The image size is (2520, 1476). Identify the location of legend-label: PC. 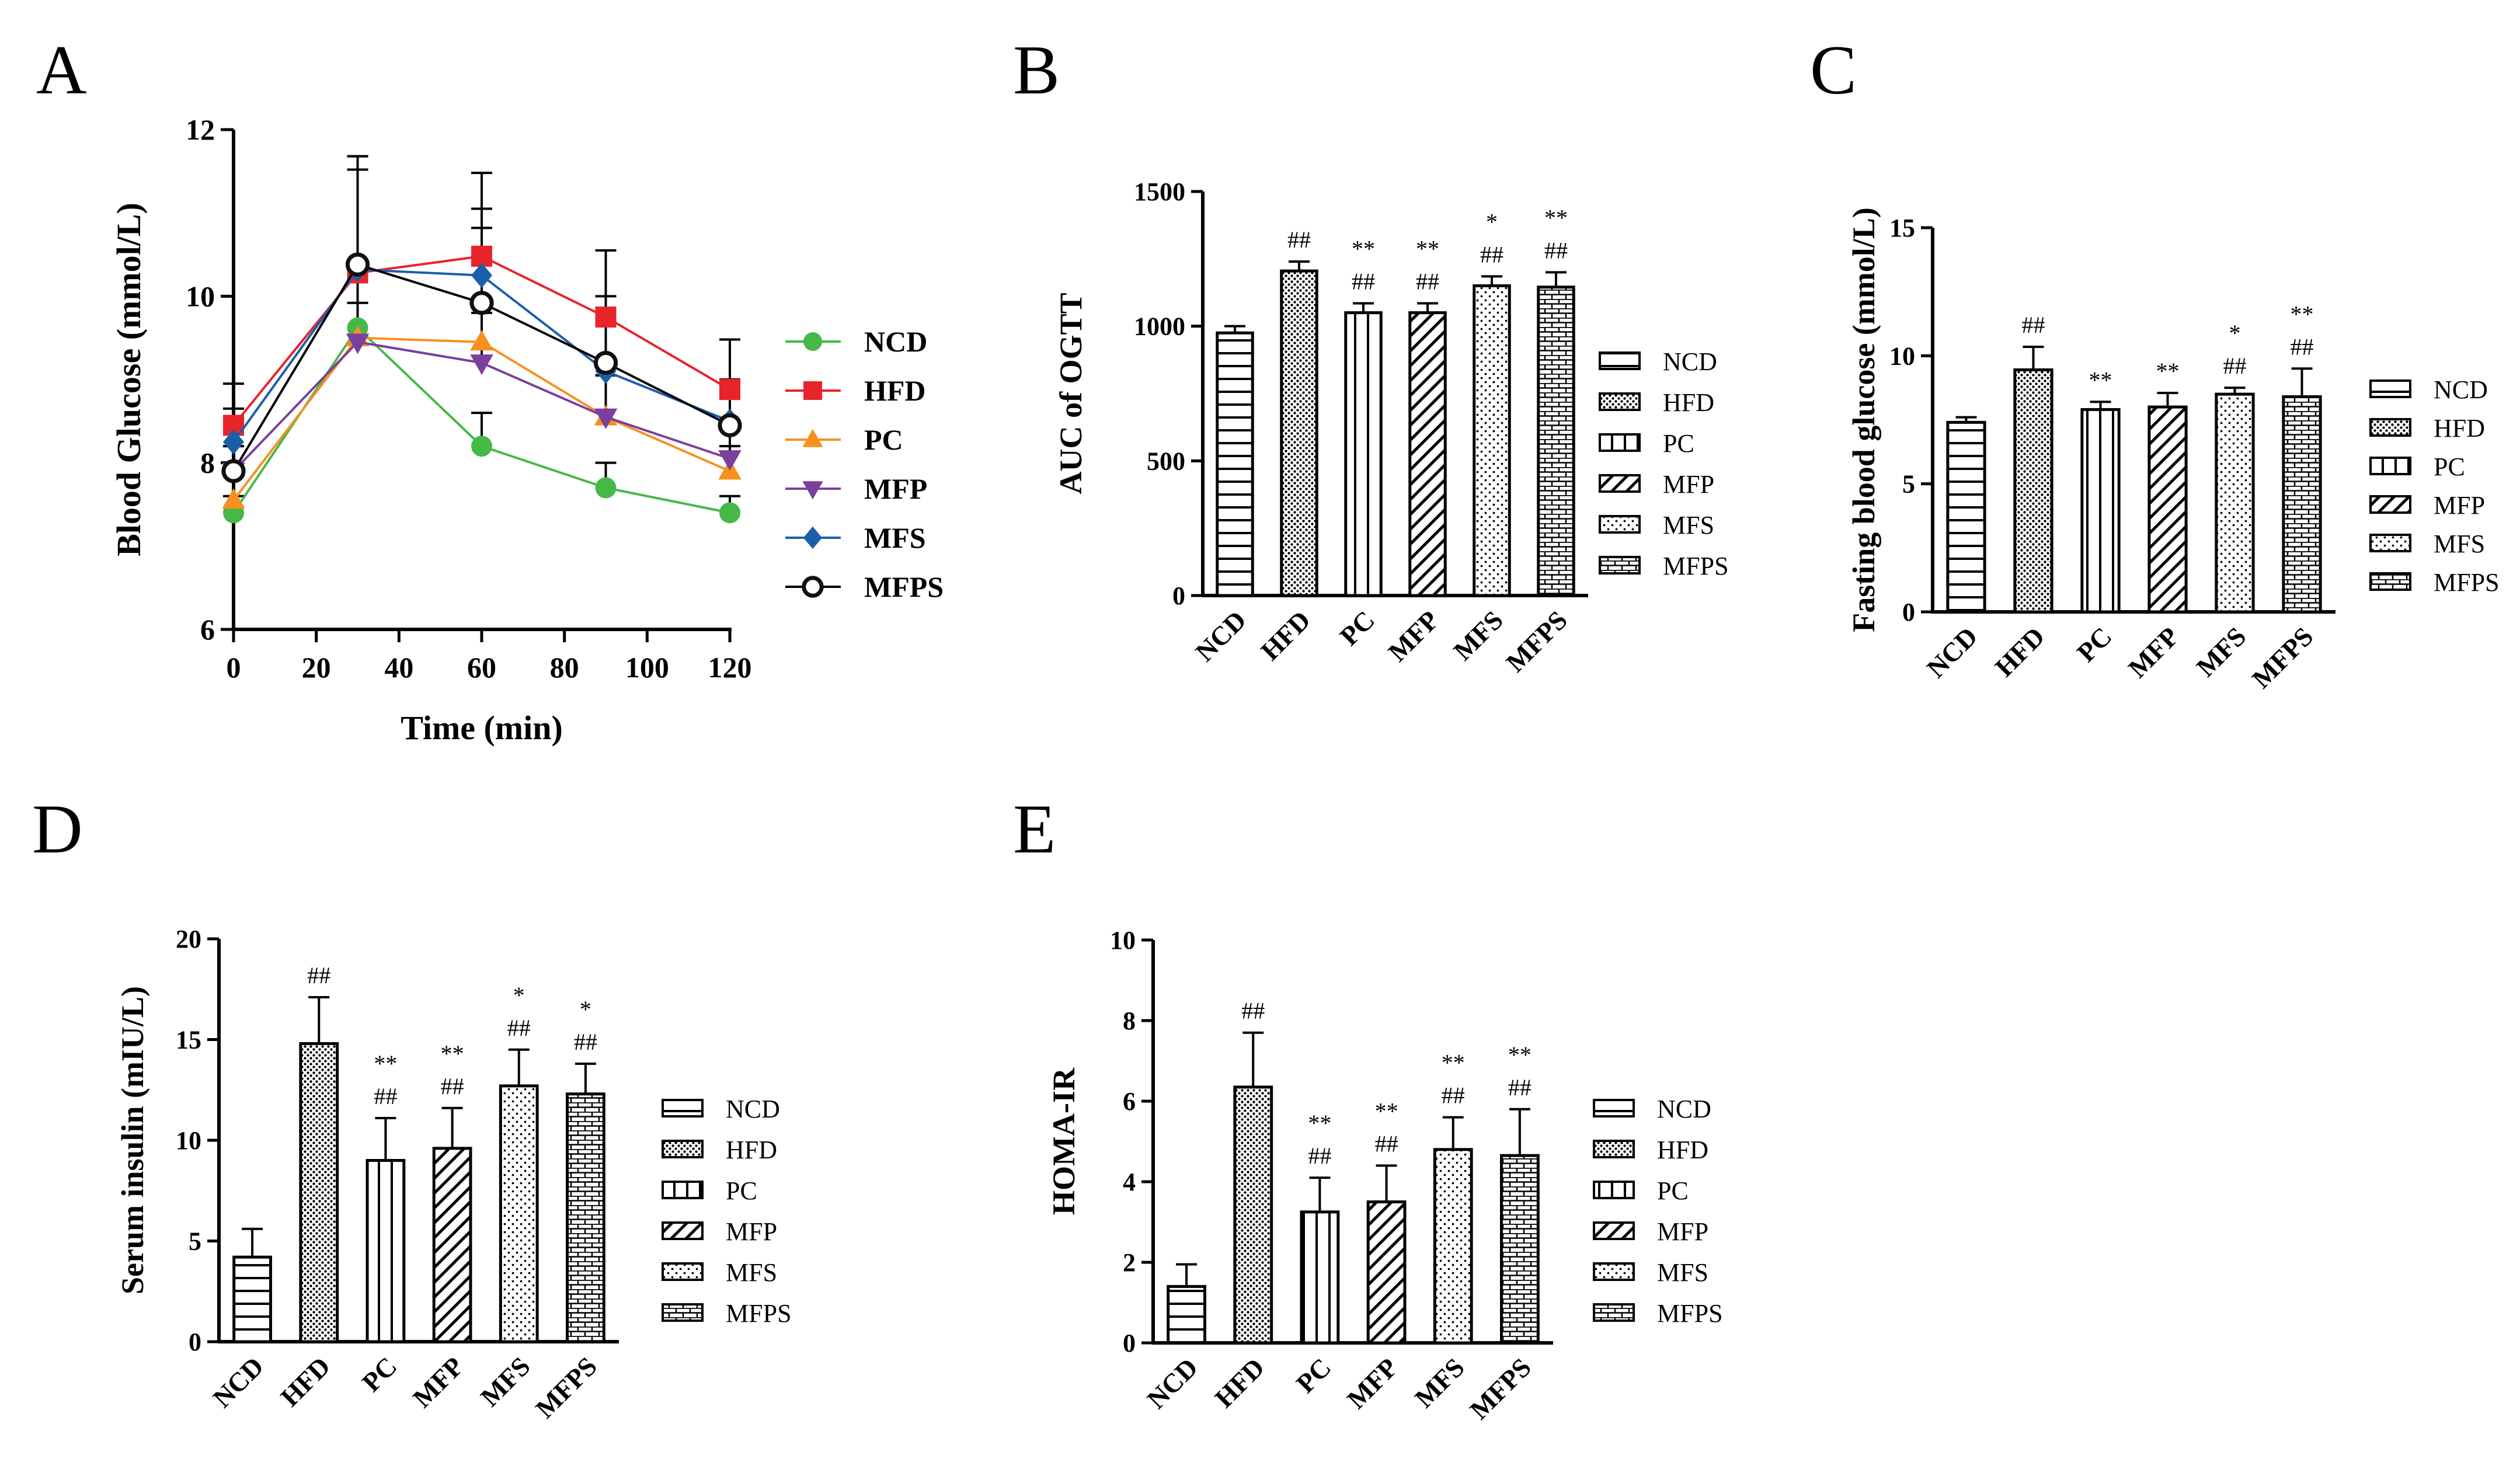
(2449, 466).